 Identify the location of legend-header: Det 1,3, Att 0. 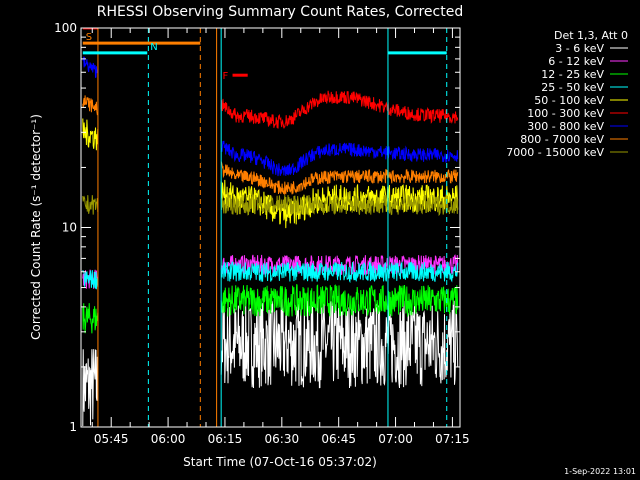
(591, 35).